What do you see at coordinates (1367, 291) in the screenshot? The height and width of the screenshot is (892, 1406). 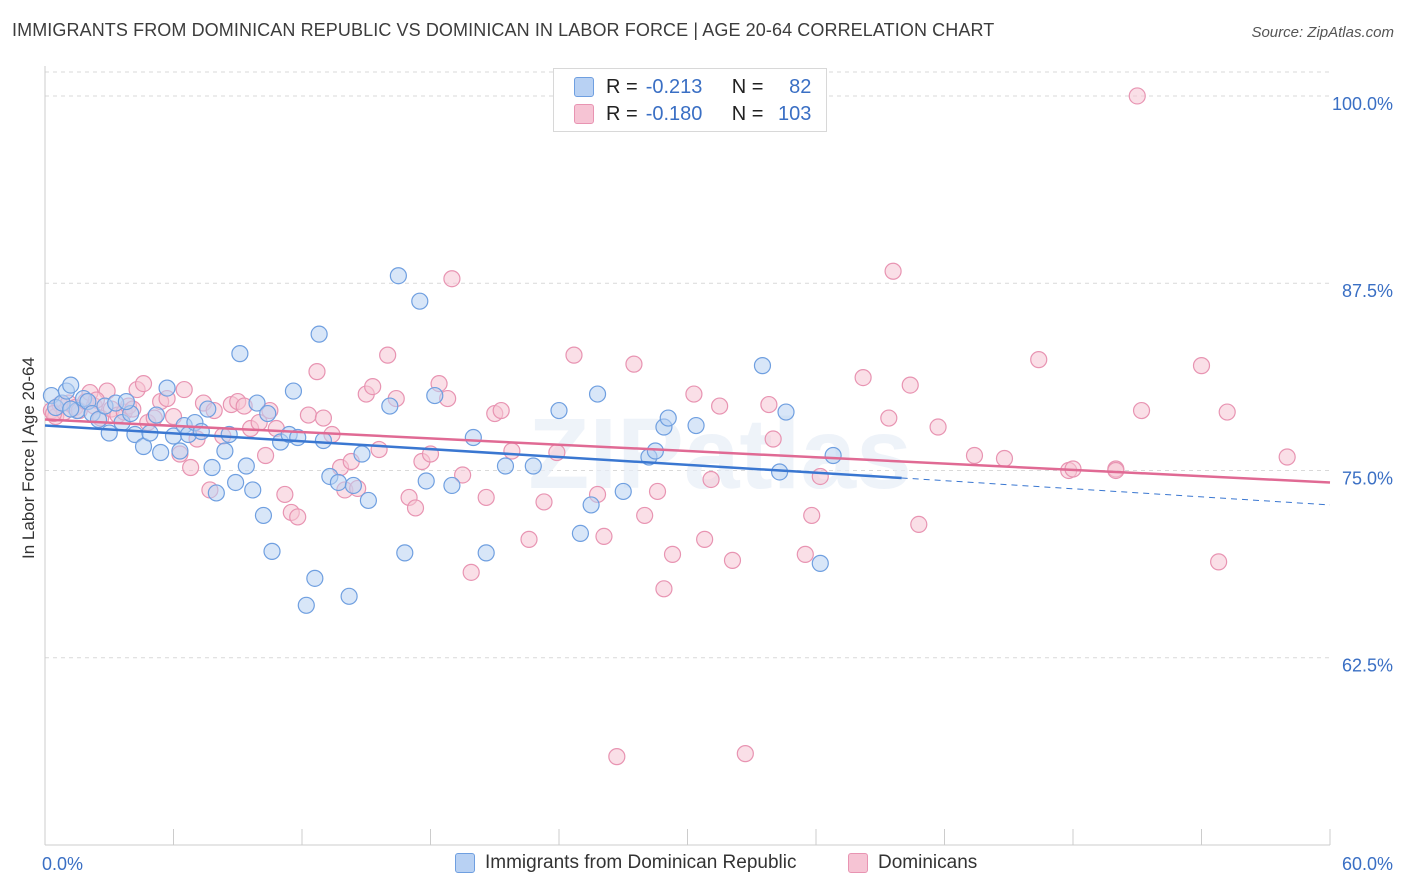 I see `y-tick-label: 87.5%` at bounding box center [1367, 291].